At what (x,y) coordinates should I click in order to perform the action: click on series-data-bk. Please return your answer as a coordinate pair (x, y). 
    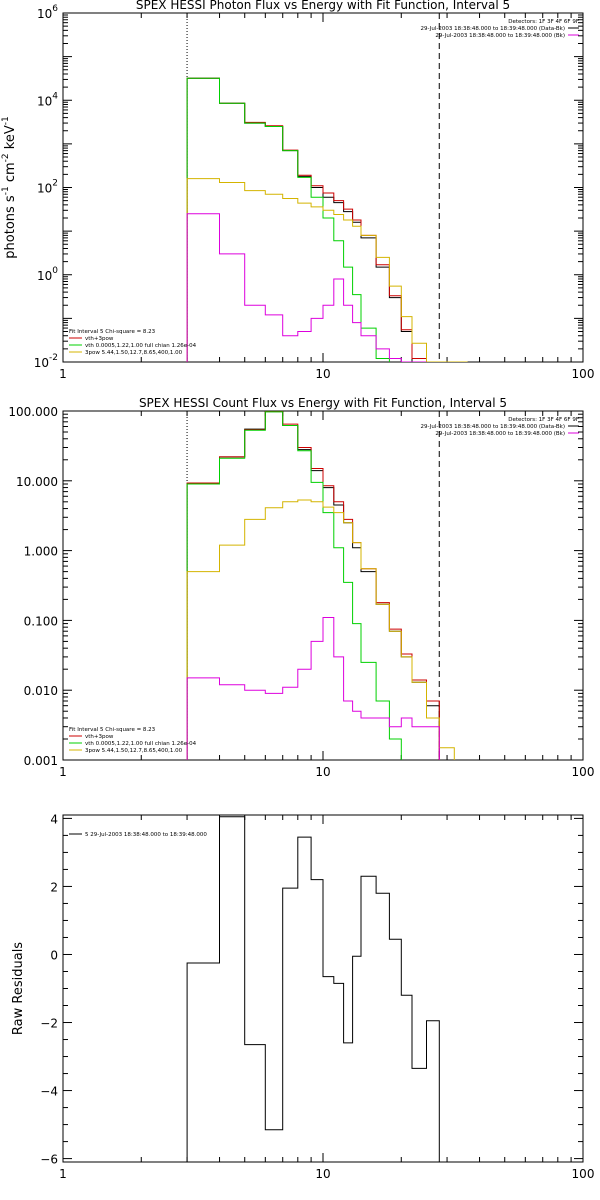
    Looking at the image, I should click on (313, 585).